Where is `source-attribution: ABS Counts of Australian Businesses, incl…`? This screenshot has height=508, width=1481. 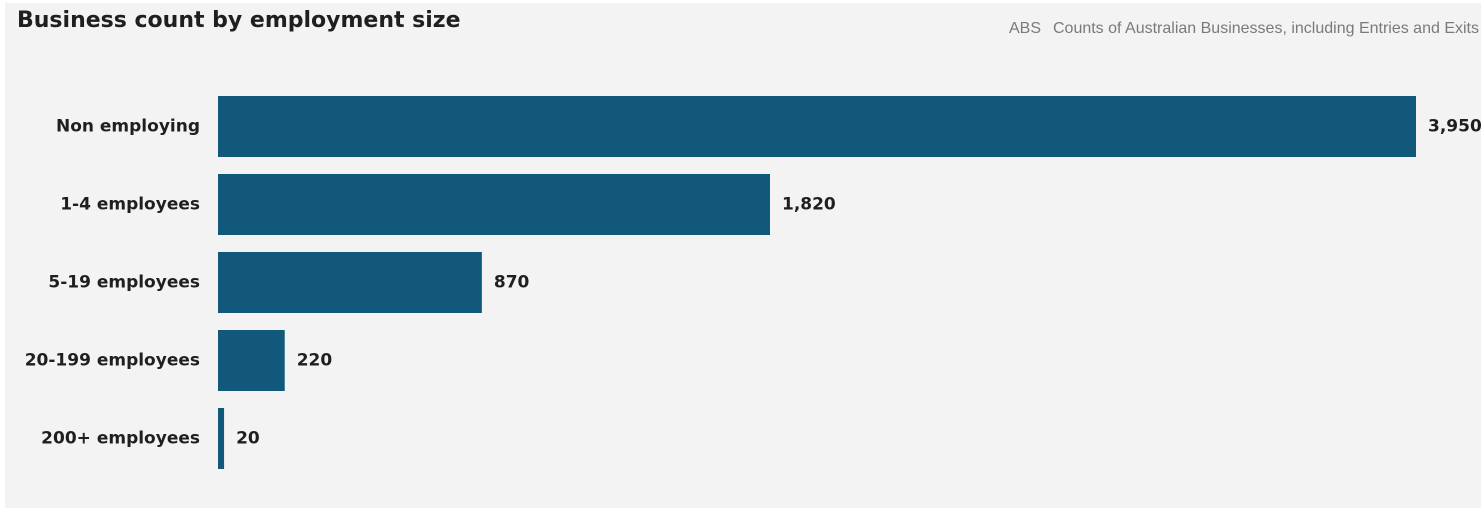 source-attribution: ABS Counts of Australian Businesses, incl… is located at coordinates (1244, 29).